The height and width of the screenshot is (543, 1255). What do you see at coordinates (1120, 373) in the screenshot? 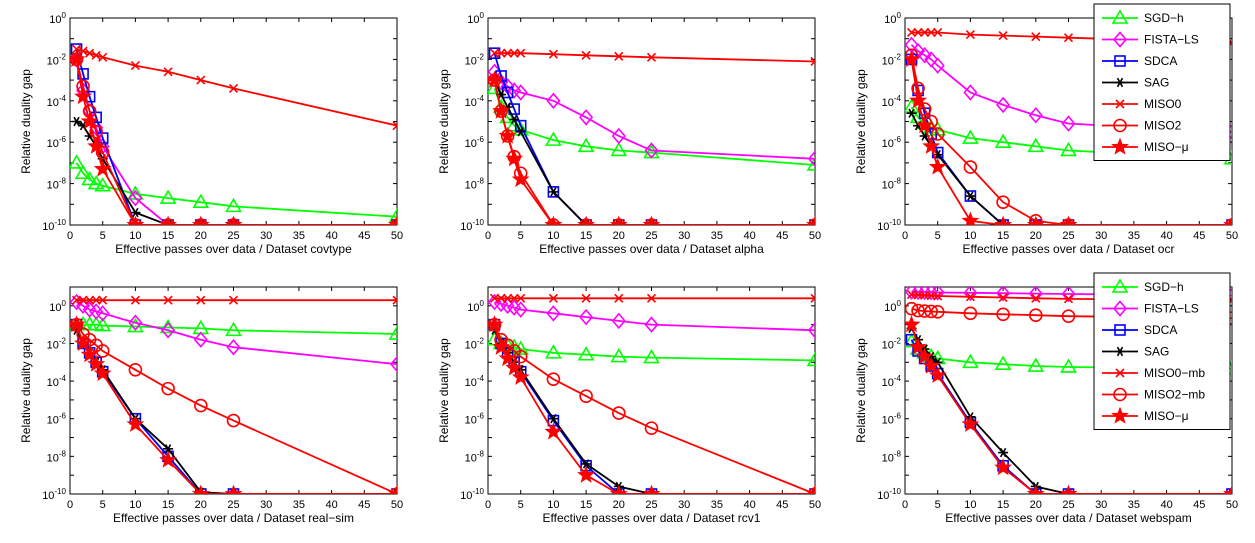
I see `legend-marker-miso0-mb` at bounding box center [1120, 373].